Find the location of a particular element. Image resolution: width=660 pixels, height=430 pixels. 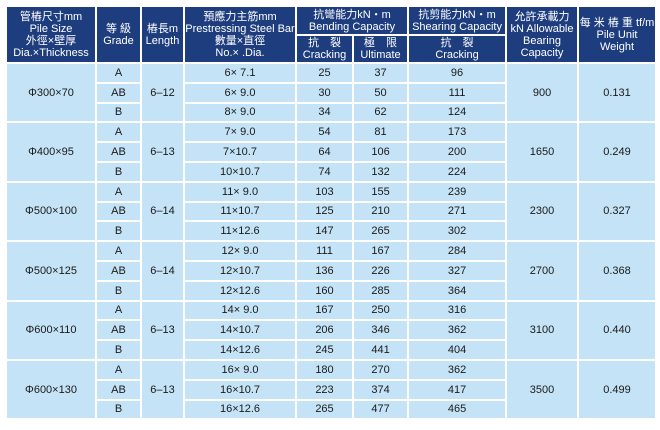

shearing-cracking-cell: 111 is located at coordinates (457, 92).